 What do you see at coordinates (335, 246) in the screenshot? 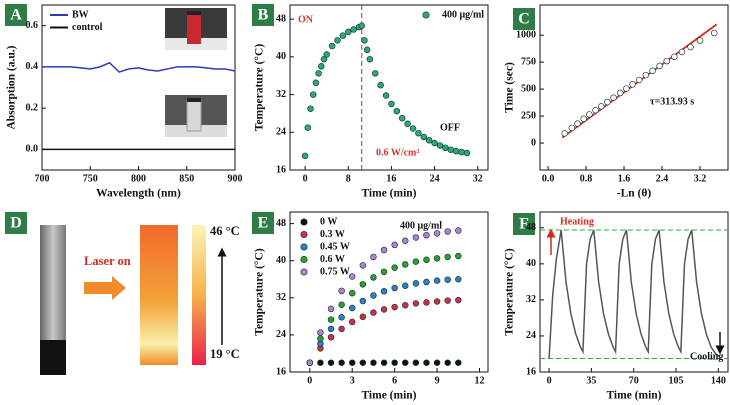
I see `legend-label: 0.45 W` at bounding box center [335, 246].